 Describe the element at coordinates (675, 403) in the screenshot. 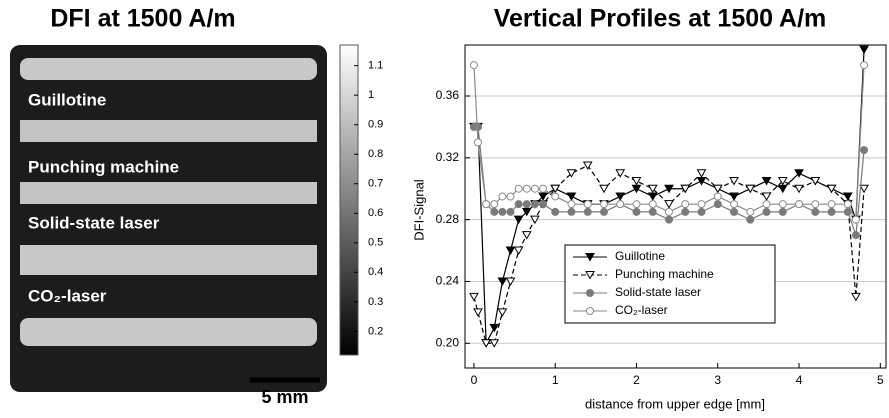

I see `x-axis-label: distance from upper edge [mm]` at that location.